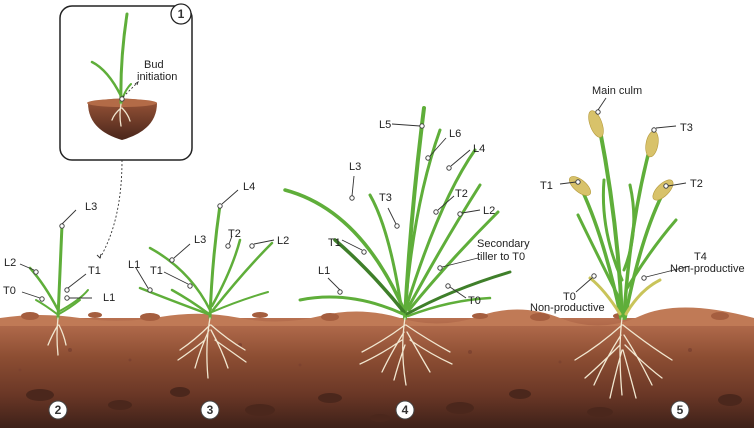 Image resolution: width=754 pixels, height=428 pixels. Describe the element at coordinates (334, 243) in the screenshot. I see `s4-label-t1: T1` at that location.